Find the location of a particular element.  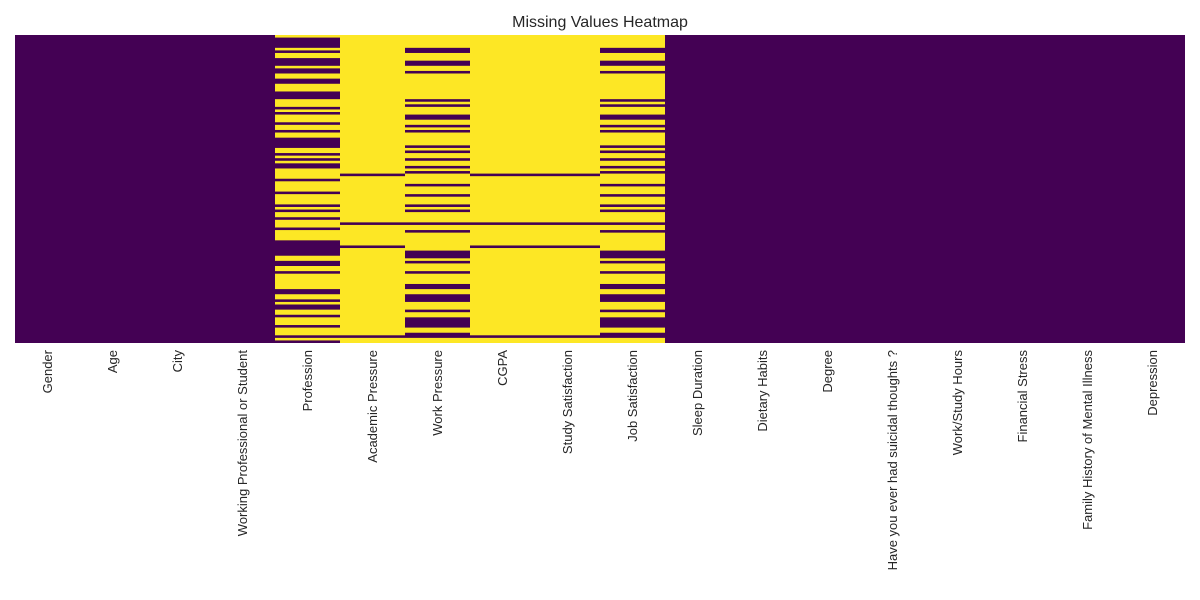

x-tick-label: Work Pressure is located at coordinates (437, 393).